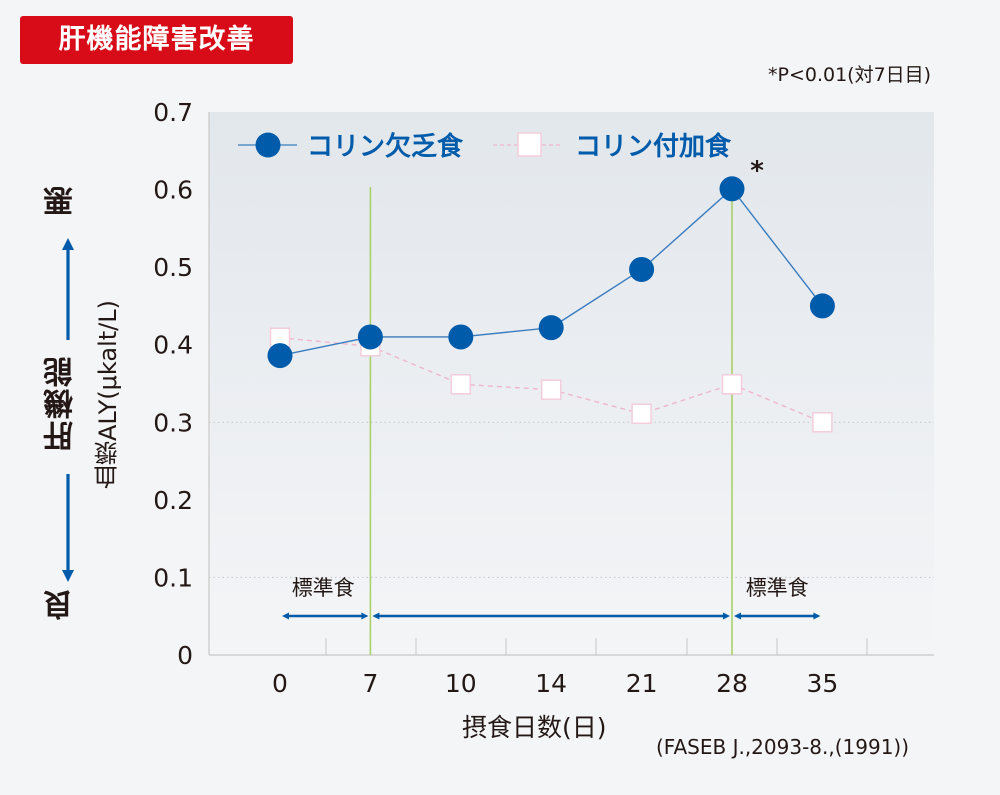 This screenshot has width=1000, height=795. Describe the element at coordinates (185, 655) in the screenshot. I see `y-tick-label: 0` at that location.